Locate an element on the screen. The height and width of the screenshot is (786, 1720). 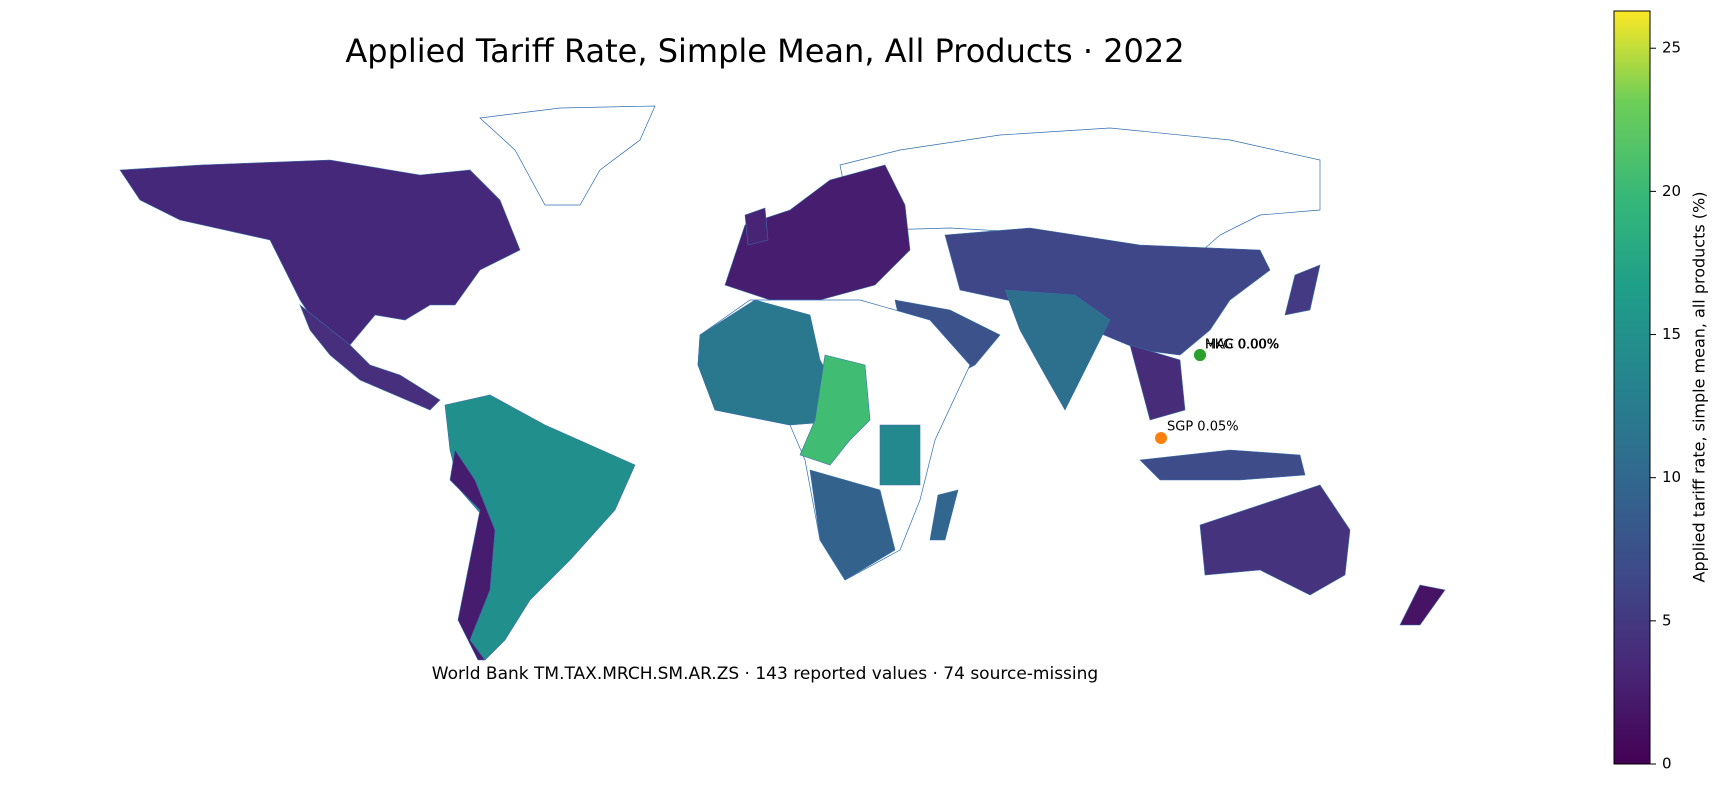
central-america is located at coordinates (370, 357).